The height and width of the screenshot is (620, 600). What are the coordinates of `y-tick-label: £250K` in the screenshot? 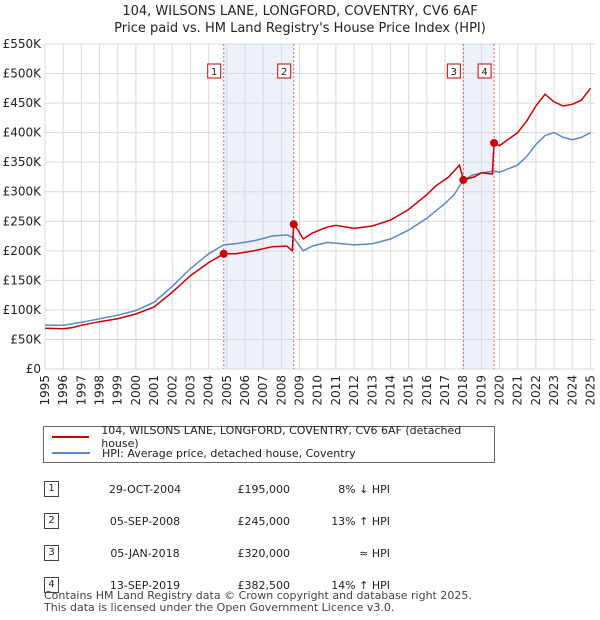 It's located at (23, 221).